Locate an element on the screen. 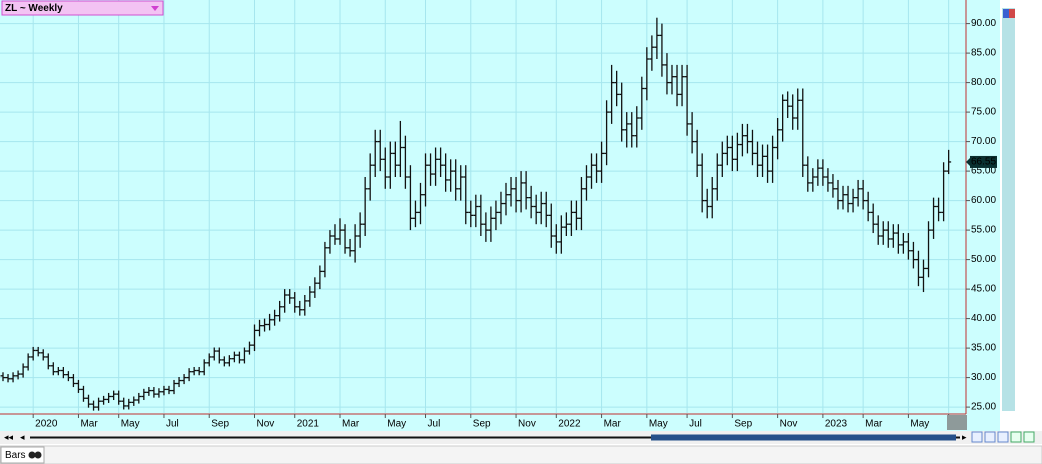 Image resolution: width=1042 pixels, height=464 pixels. y-tick-label: 45.00 is located at coordinates (983, 289).